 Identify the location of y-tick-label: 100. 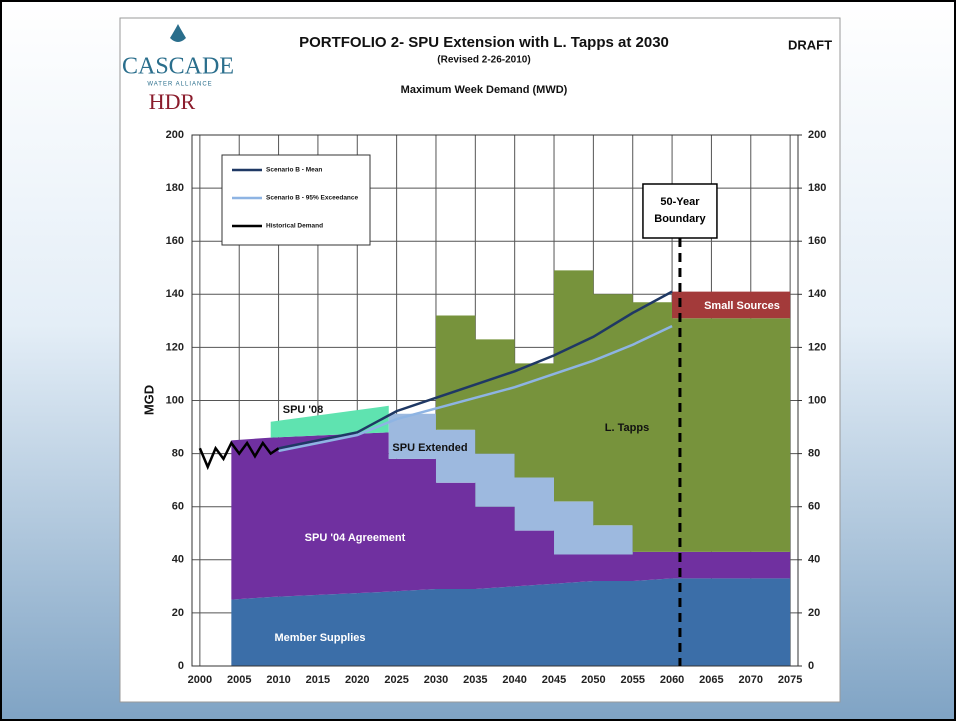
(175, 400).